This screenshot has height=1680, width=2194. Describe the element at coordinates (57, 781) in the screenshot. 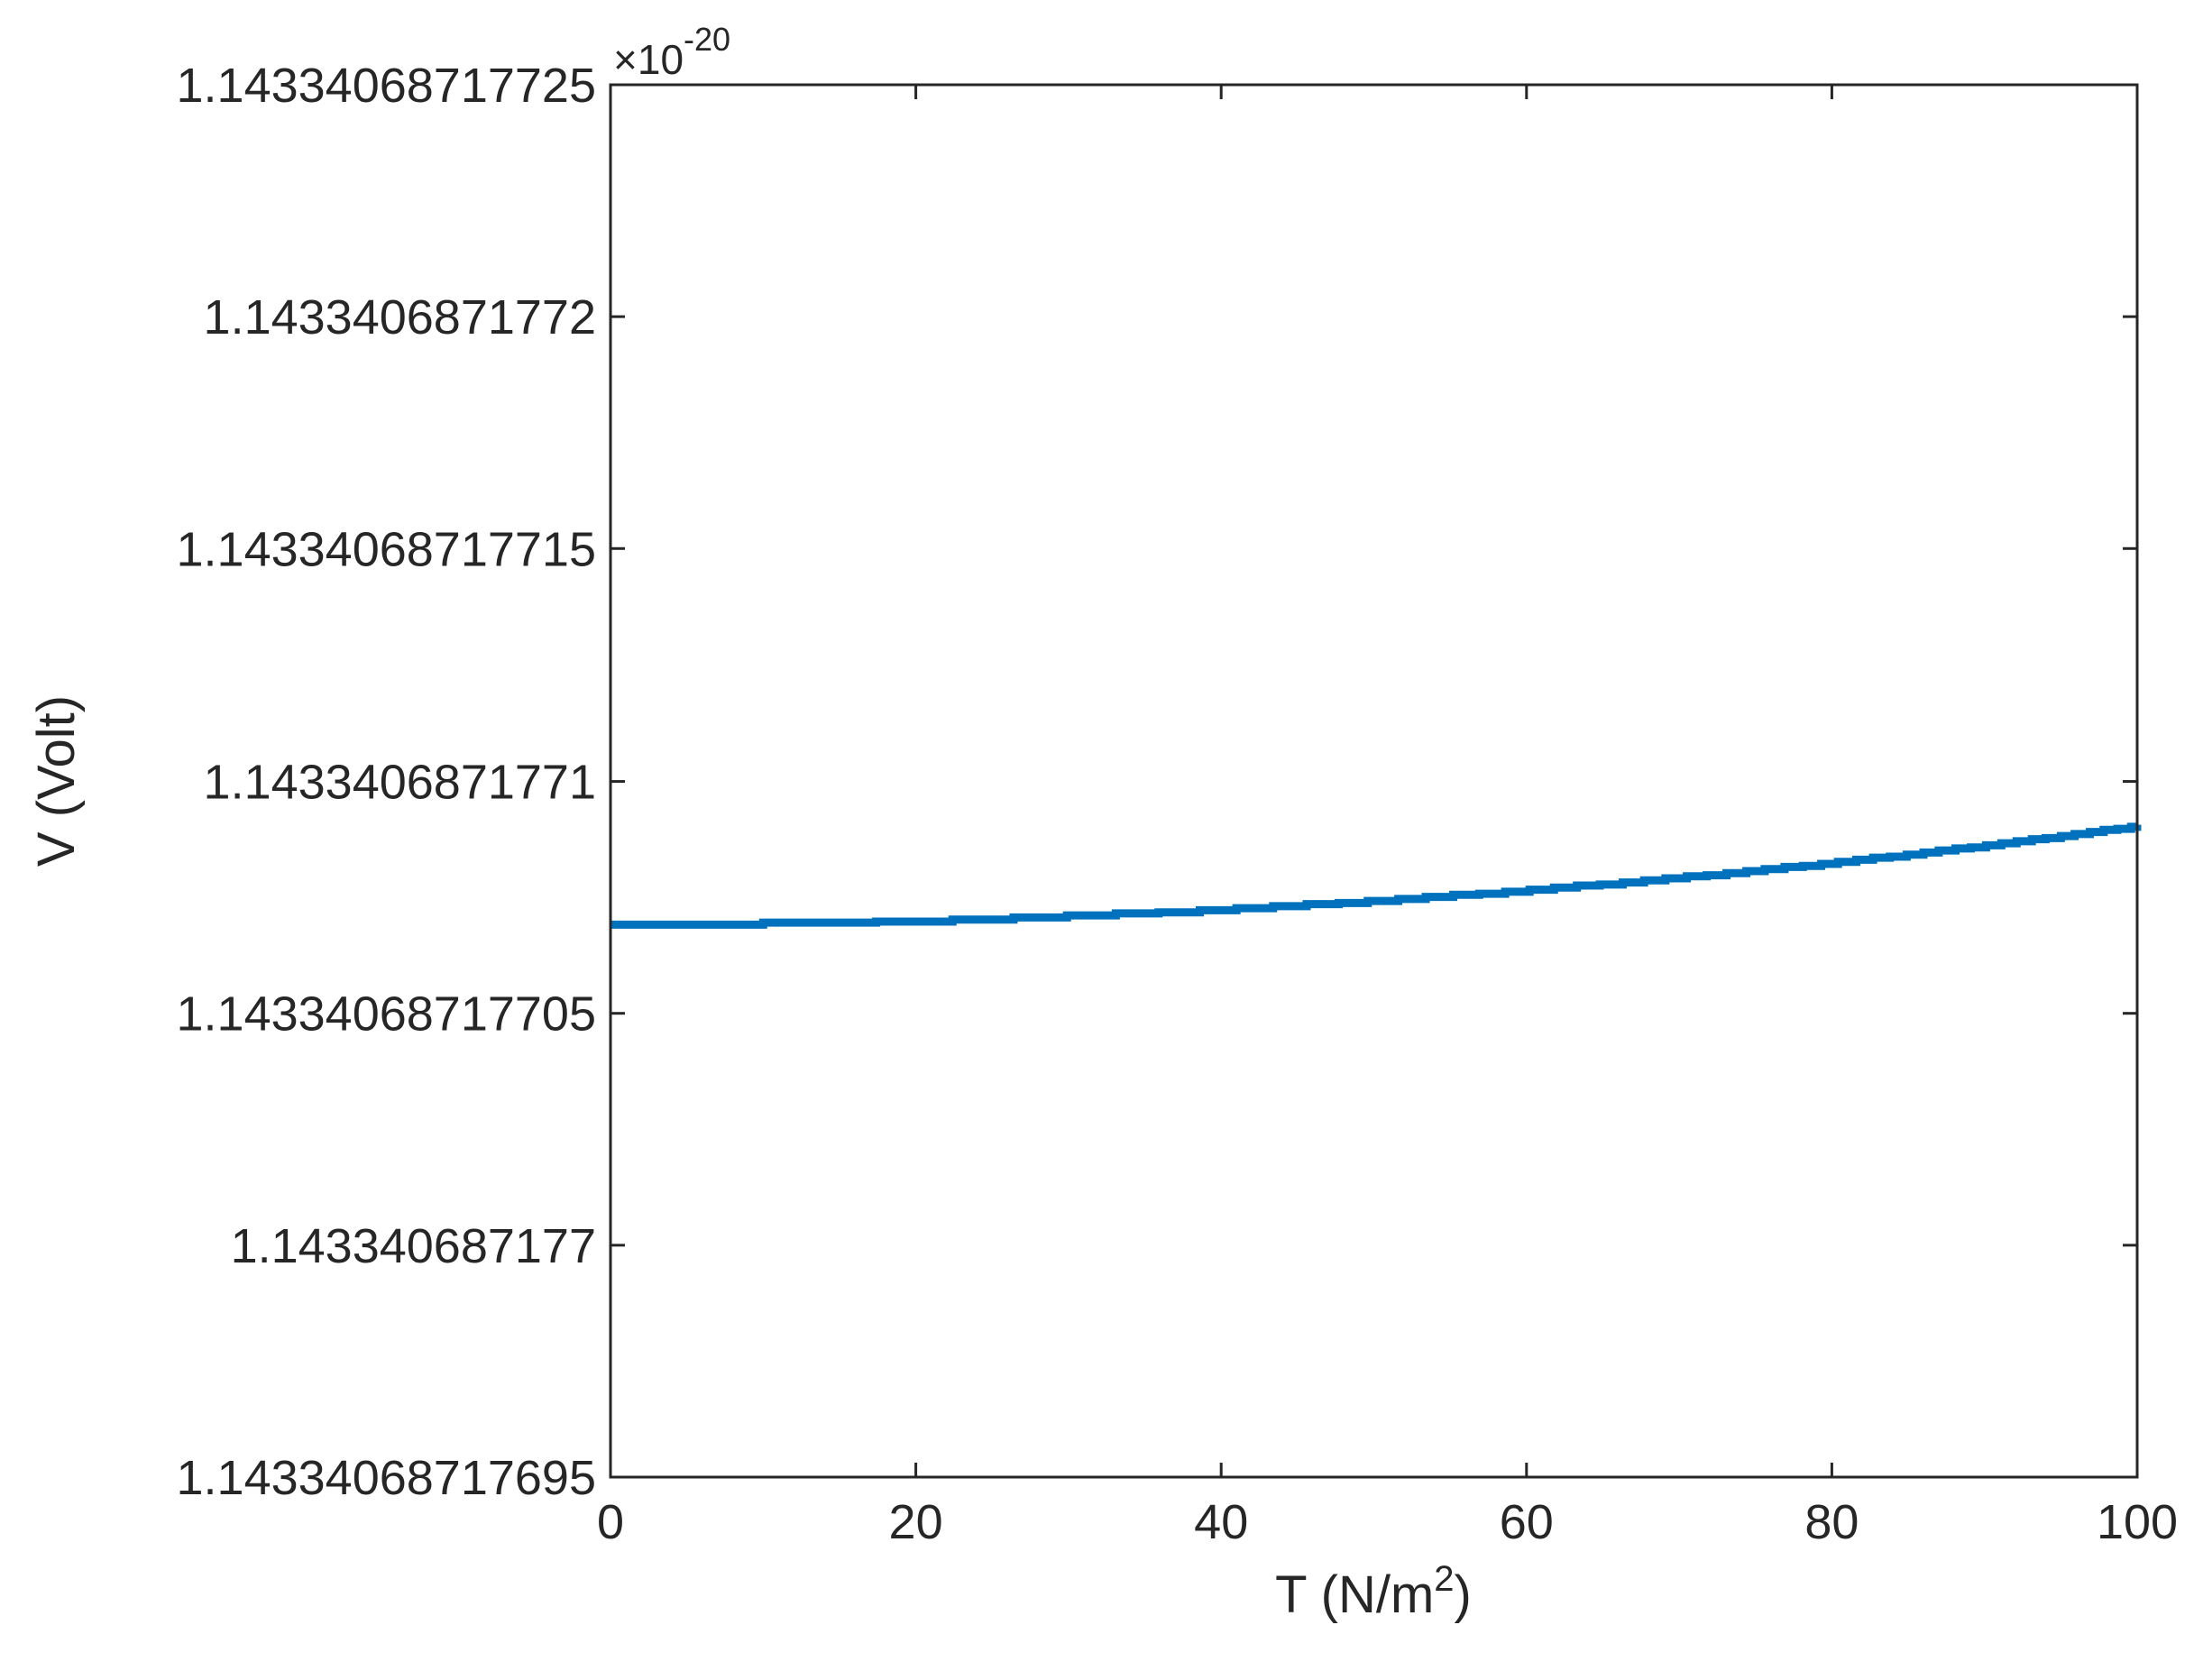

I see `y-axis-label: V (Volt)` at that location.